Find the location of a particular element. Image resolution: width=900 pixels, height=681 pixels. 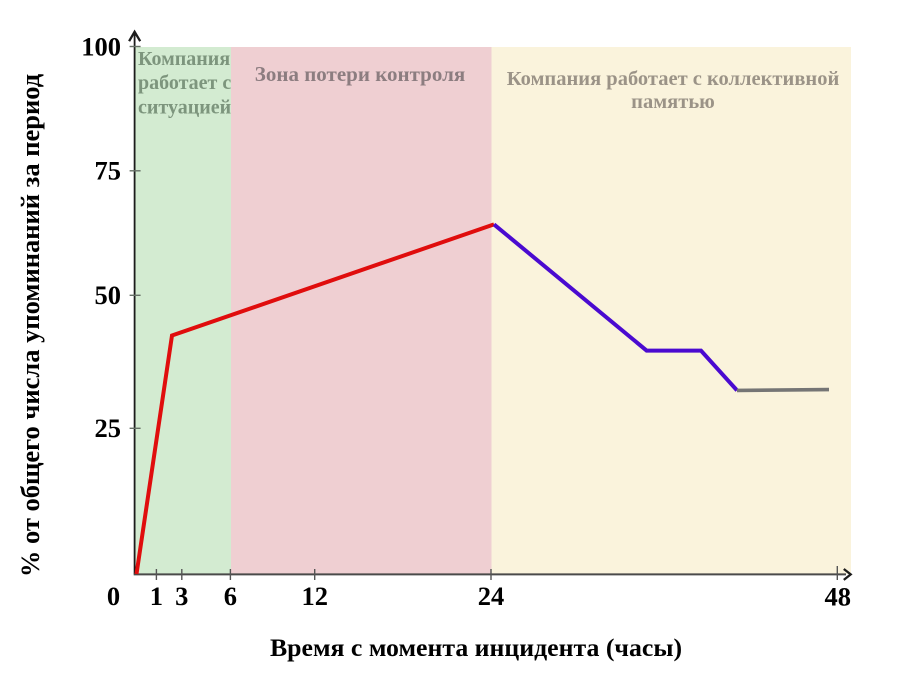

svg-text: 6 is located at coordinates (230, 596).